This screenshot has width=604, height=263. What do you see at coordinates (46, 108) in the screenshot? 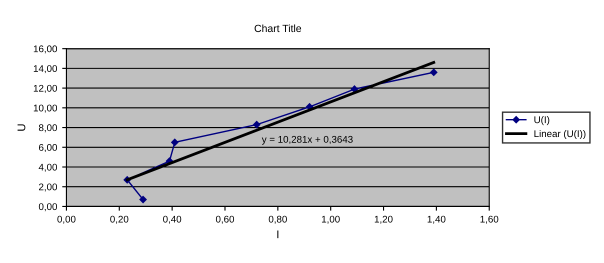
I see `y-tick-label: 10,00` at bounding box center [46, 108].